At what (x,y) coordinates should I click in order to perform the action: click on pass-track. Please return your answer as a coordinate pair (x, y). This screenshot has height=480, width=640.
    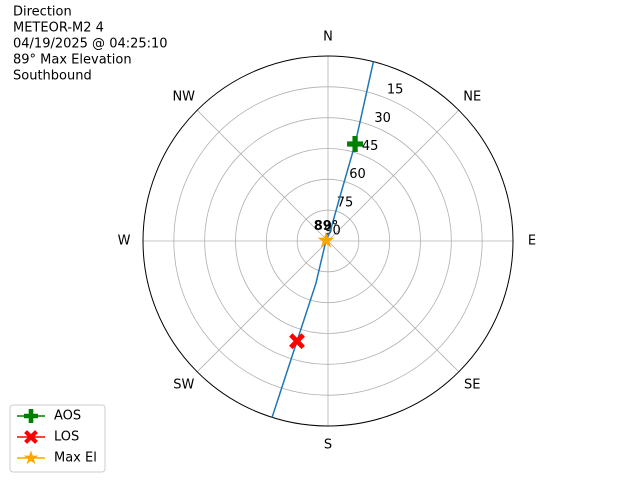
    Looking at the image, I should click on (323, 239).